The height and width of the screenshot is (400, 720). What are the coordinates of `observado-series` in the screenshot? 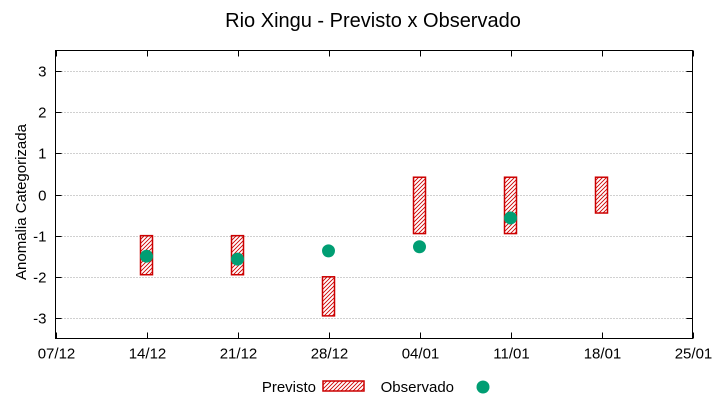 It's located at (328, 238).